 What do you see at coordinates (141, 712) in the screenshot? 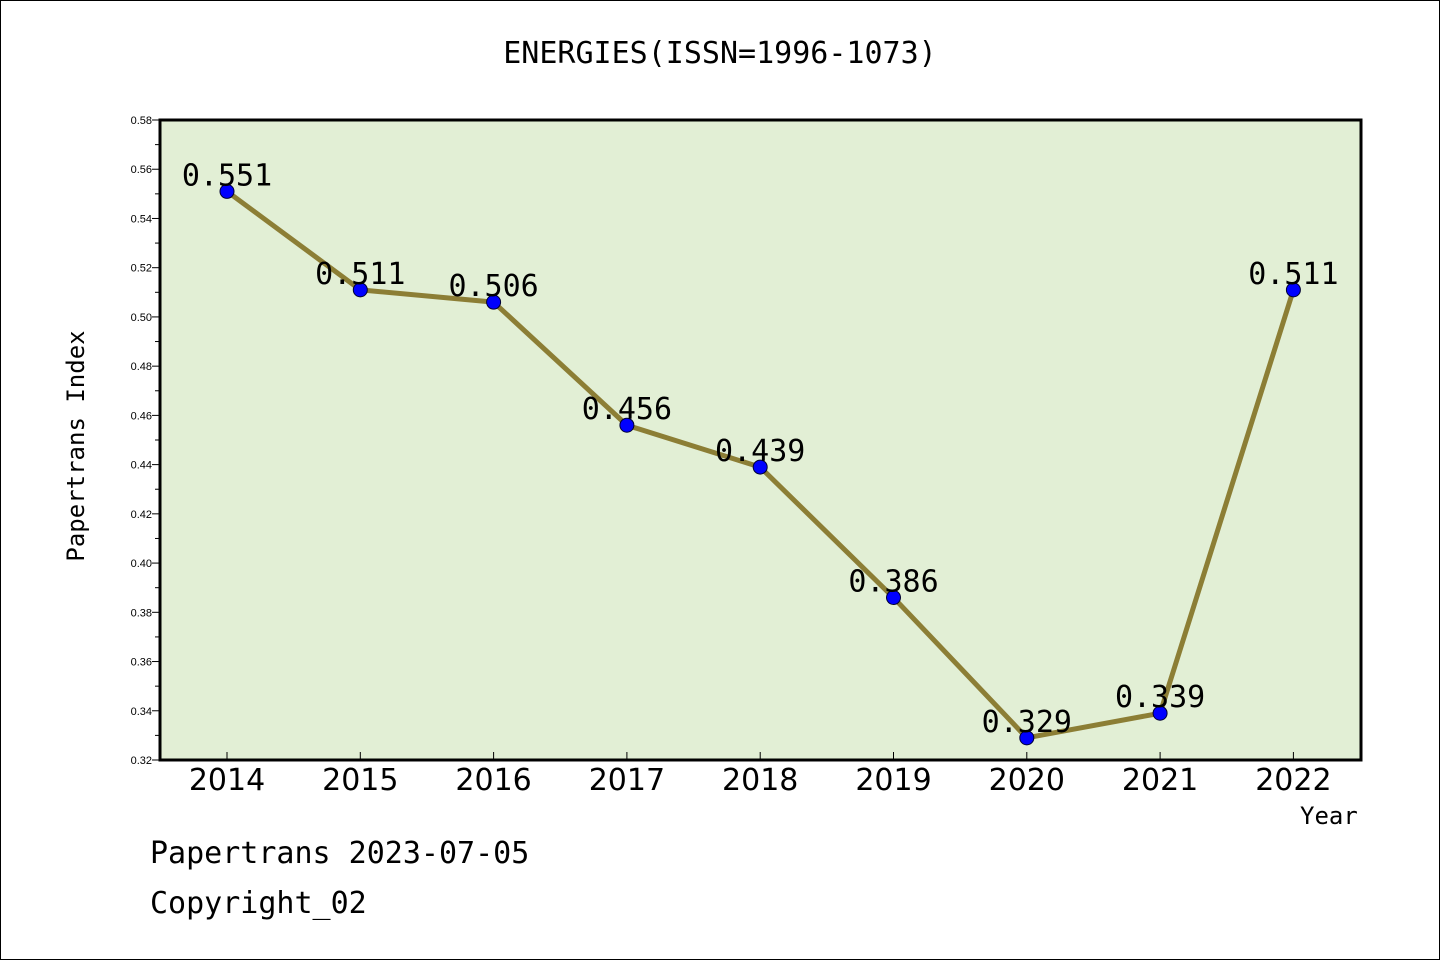
I see `y-tick-label: 0.34` at bounding box center [141, 712].